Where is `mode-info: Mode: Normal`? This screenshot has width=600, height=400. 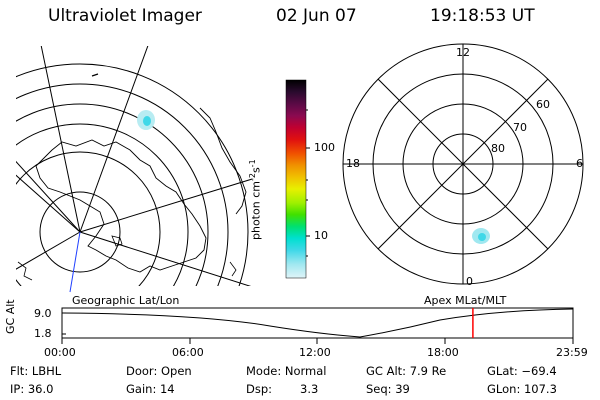
mode-info: Mode: Normal is located at coordinates (286, 371).